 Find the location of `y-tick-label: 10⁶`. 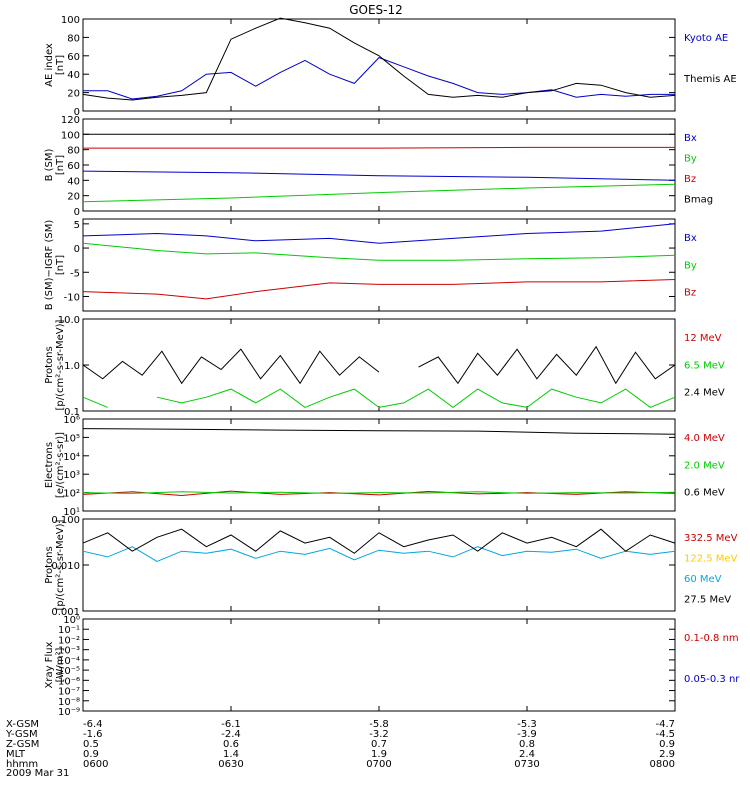

y-tick-label: 10⁶ is located at coordinates (71, 420).